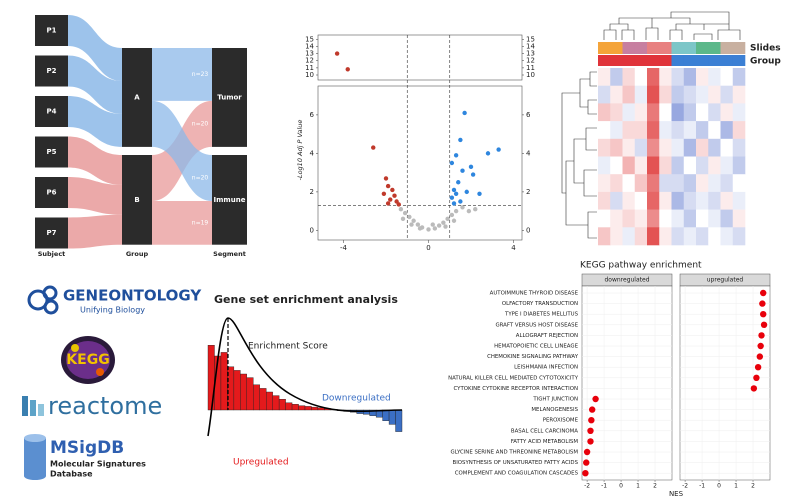  I want to click on x-tick-label: 1, so click(638, 486).